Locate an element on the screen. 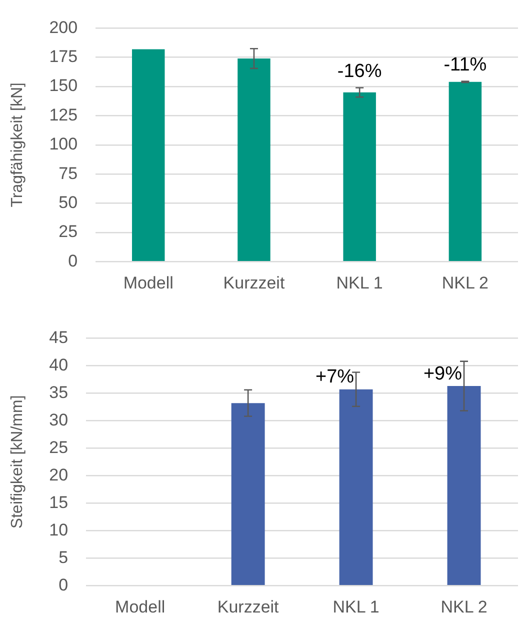  y-tick-label: 75 is located at coordinates (68, 173).